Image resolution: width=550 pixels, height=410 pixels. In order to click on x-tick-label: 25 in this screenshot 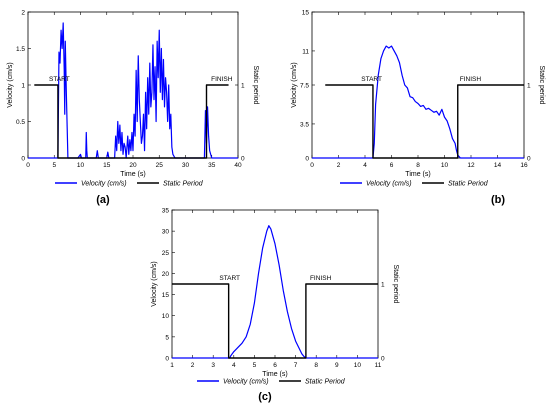, I will do `click(160, 165)`.